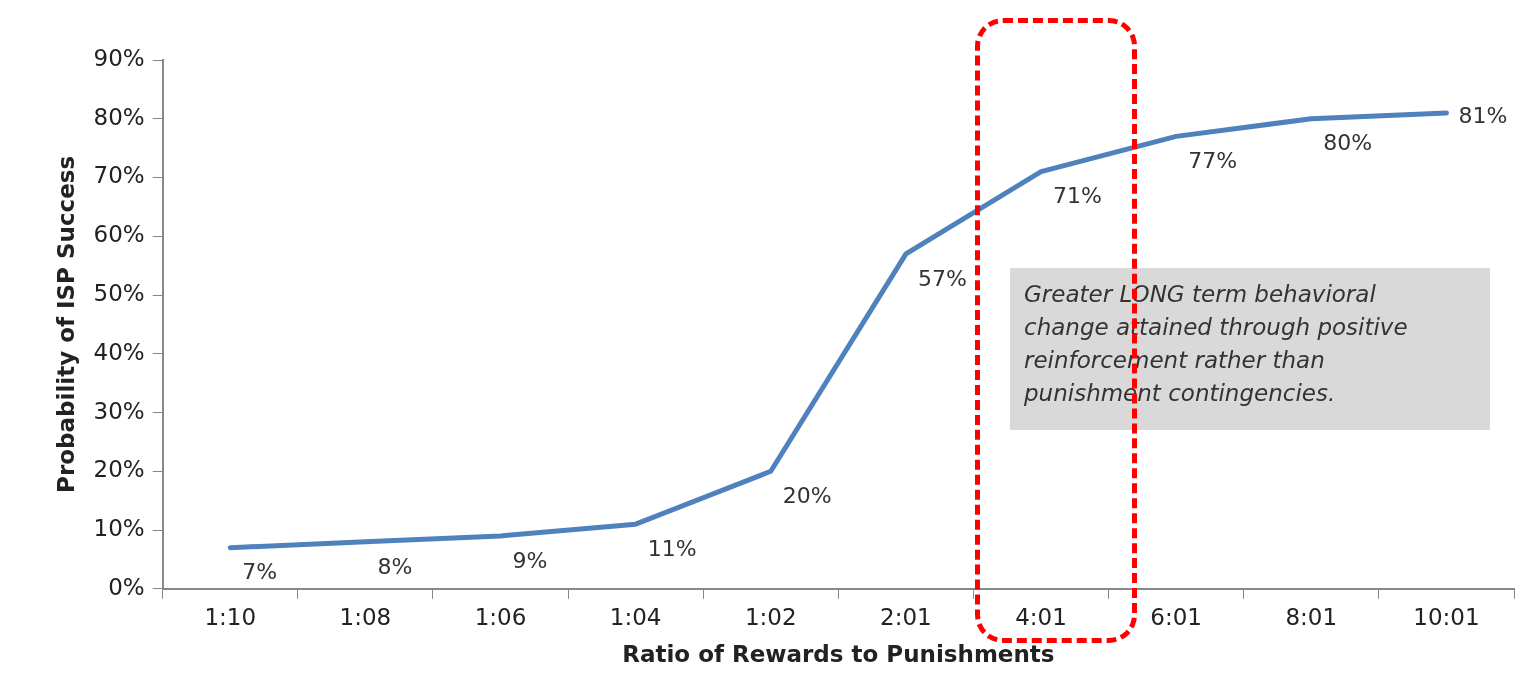 This screenshot has width=1524, height=680. Describe the element at coordinates (260, 572) in the screenshot. I see `data-label: 7%` at that location.